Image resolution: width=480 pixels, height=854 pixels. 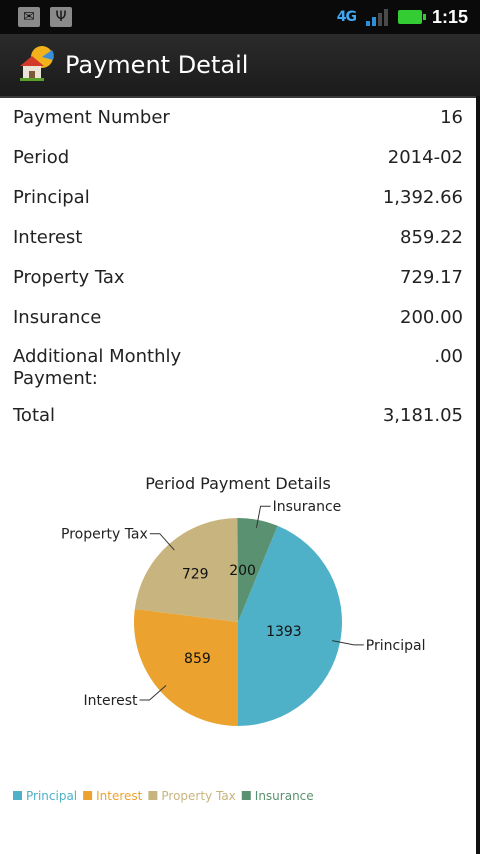 I want to click on pie-slice-interest, so click(x=185, y=667).